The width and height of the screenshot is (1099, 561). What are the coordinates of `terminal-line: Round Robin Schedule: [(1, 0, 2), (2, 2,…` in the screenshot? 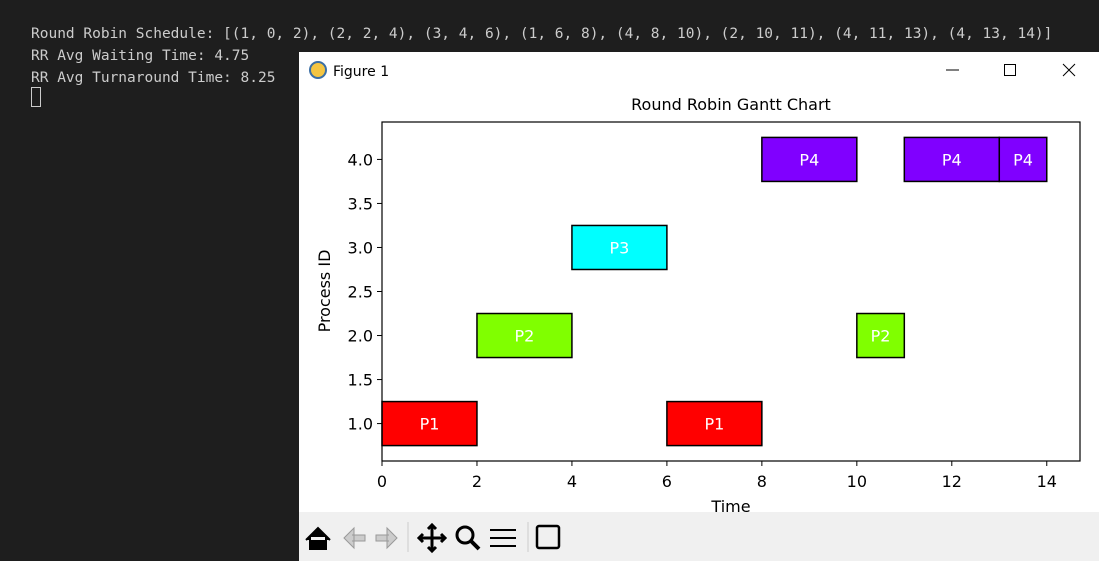 It's located at (541, 34).